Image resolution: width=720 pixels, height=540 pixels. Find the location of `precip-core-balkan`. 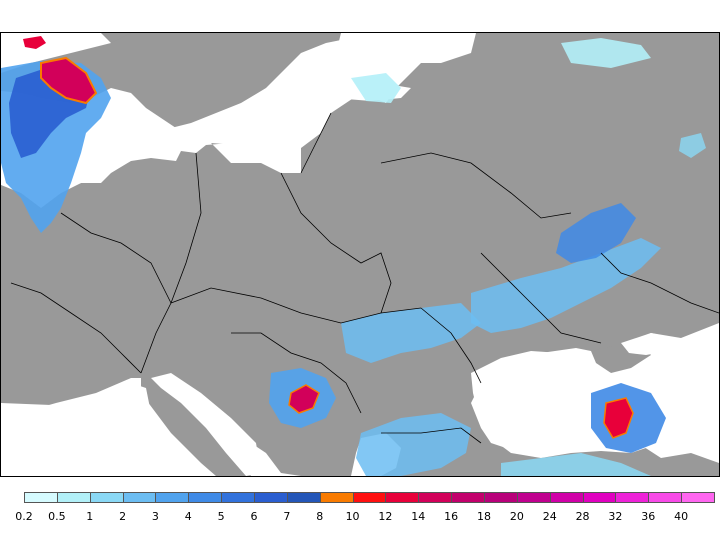

precip-core-balkan is located at coordinates (304, 399).